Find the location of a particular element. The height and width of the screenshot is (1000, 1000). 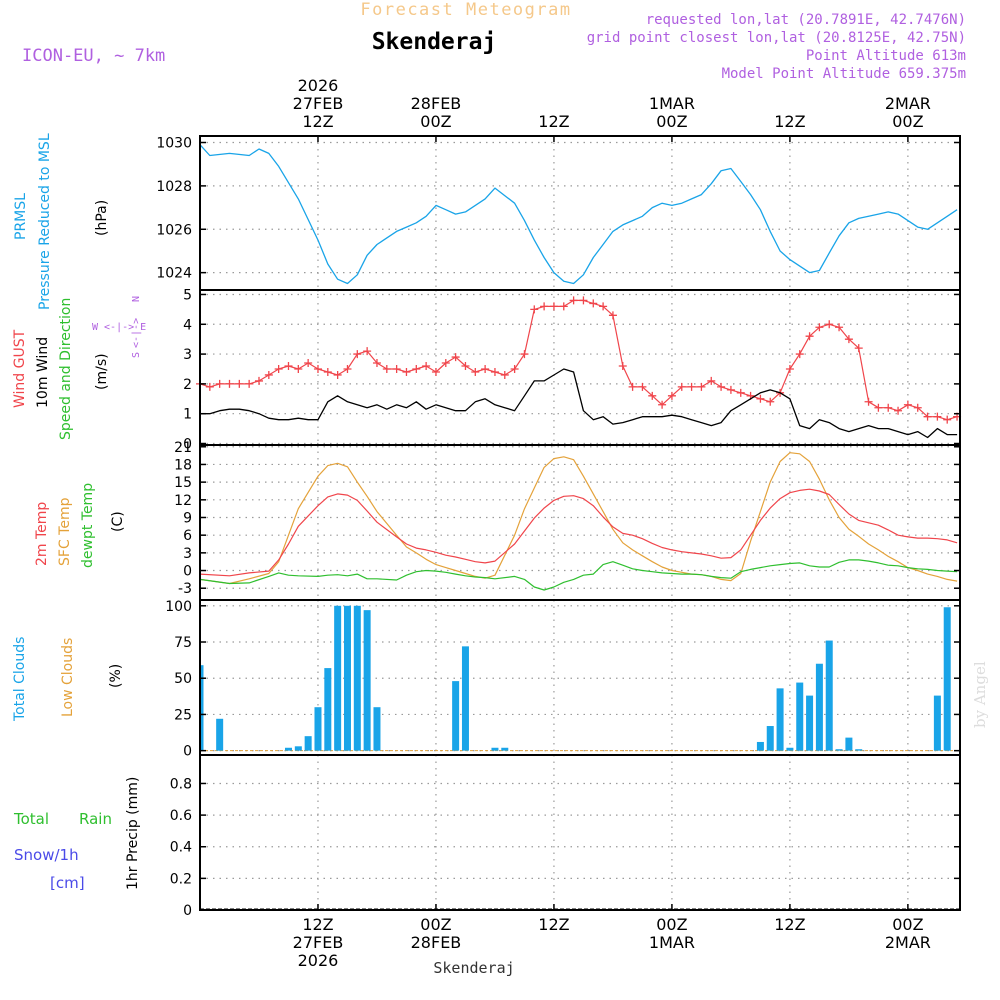

top-time-label: 00Z is located at coordinates (671, 121).